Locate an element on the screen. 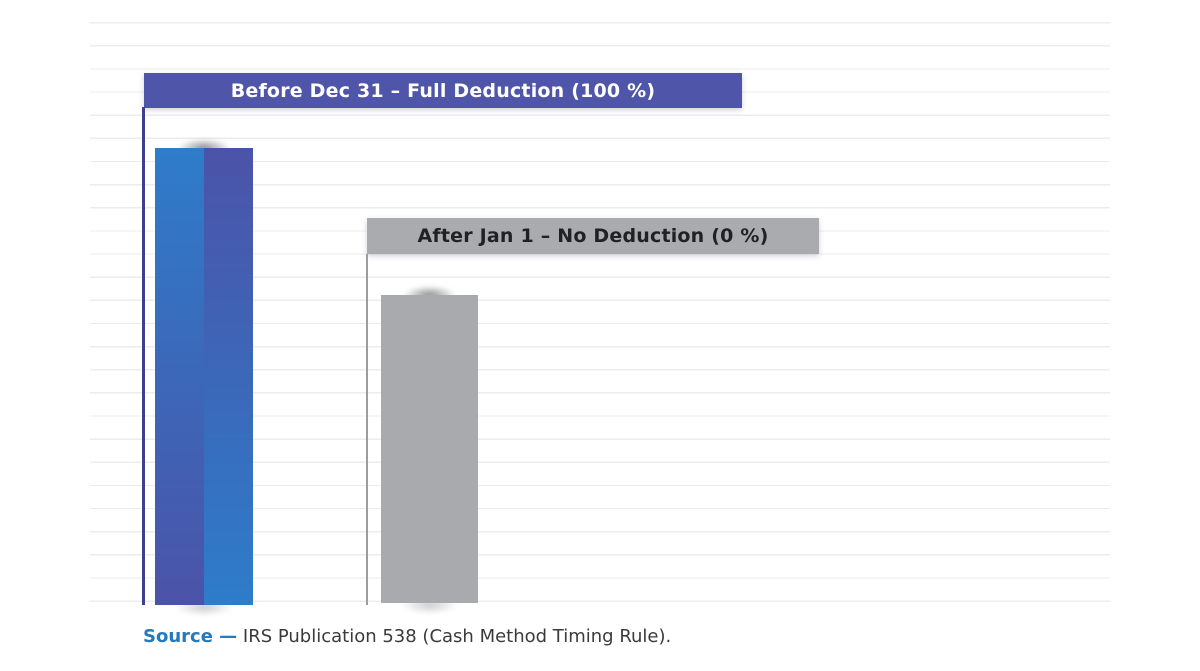  before-dec31-banner-label: Before Dec 31 – Full Deduction (100 %) is located at coordinates (443, 90).